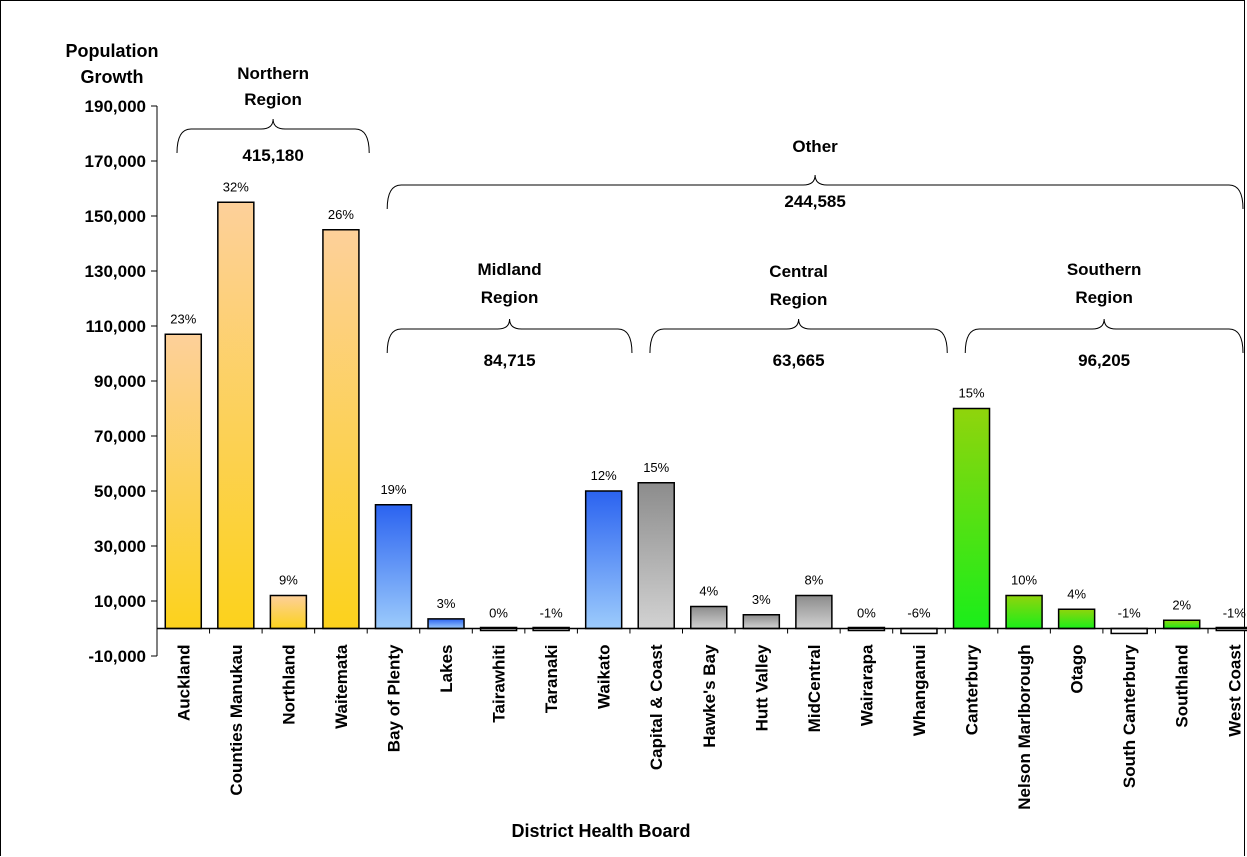  Describe the element at coordinates (814, 689) in the screenshot. I see `category-label: MidCentral` at that location.